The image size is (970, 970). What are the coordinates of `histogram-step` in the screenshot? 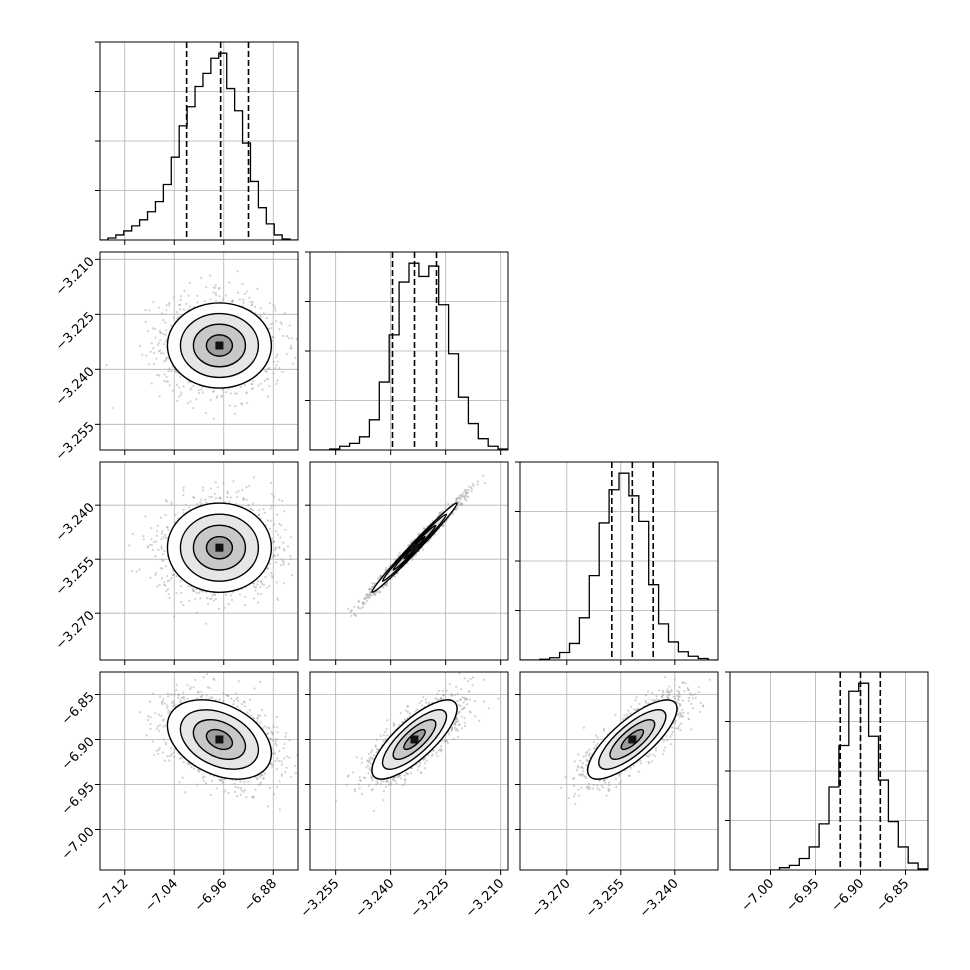 It's located at (199, 146).